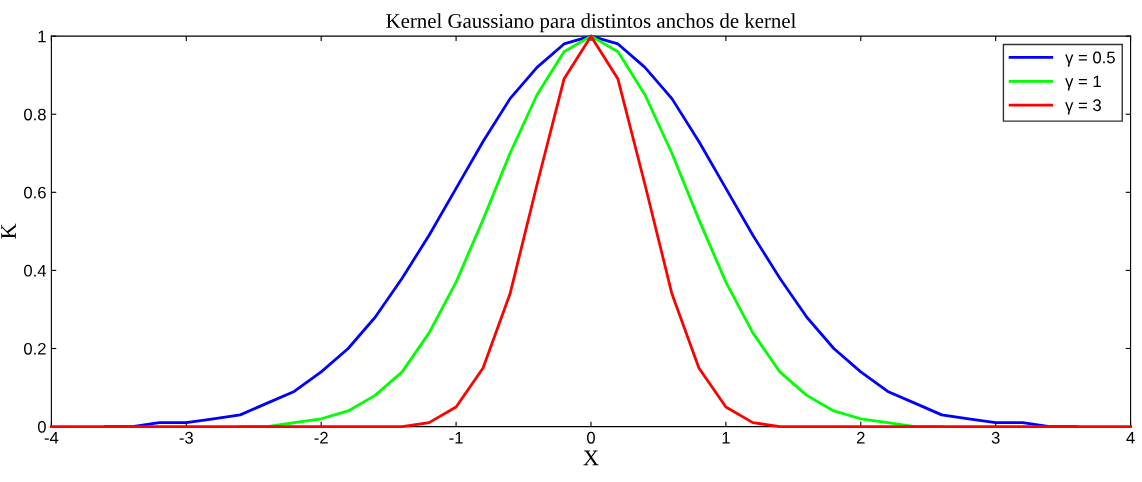 This screenshot has width=1142, height=482. Describe the element at coordinates (42, 36) in the screenshot. I see `y-tick-label: 1` at that location.